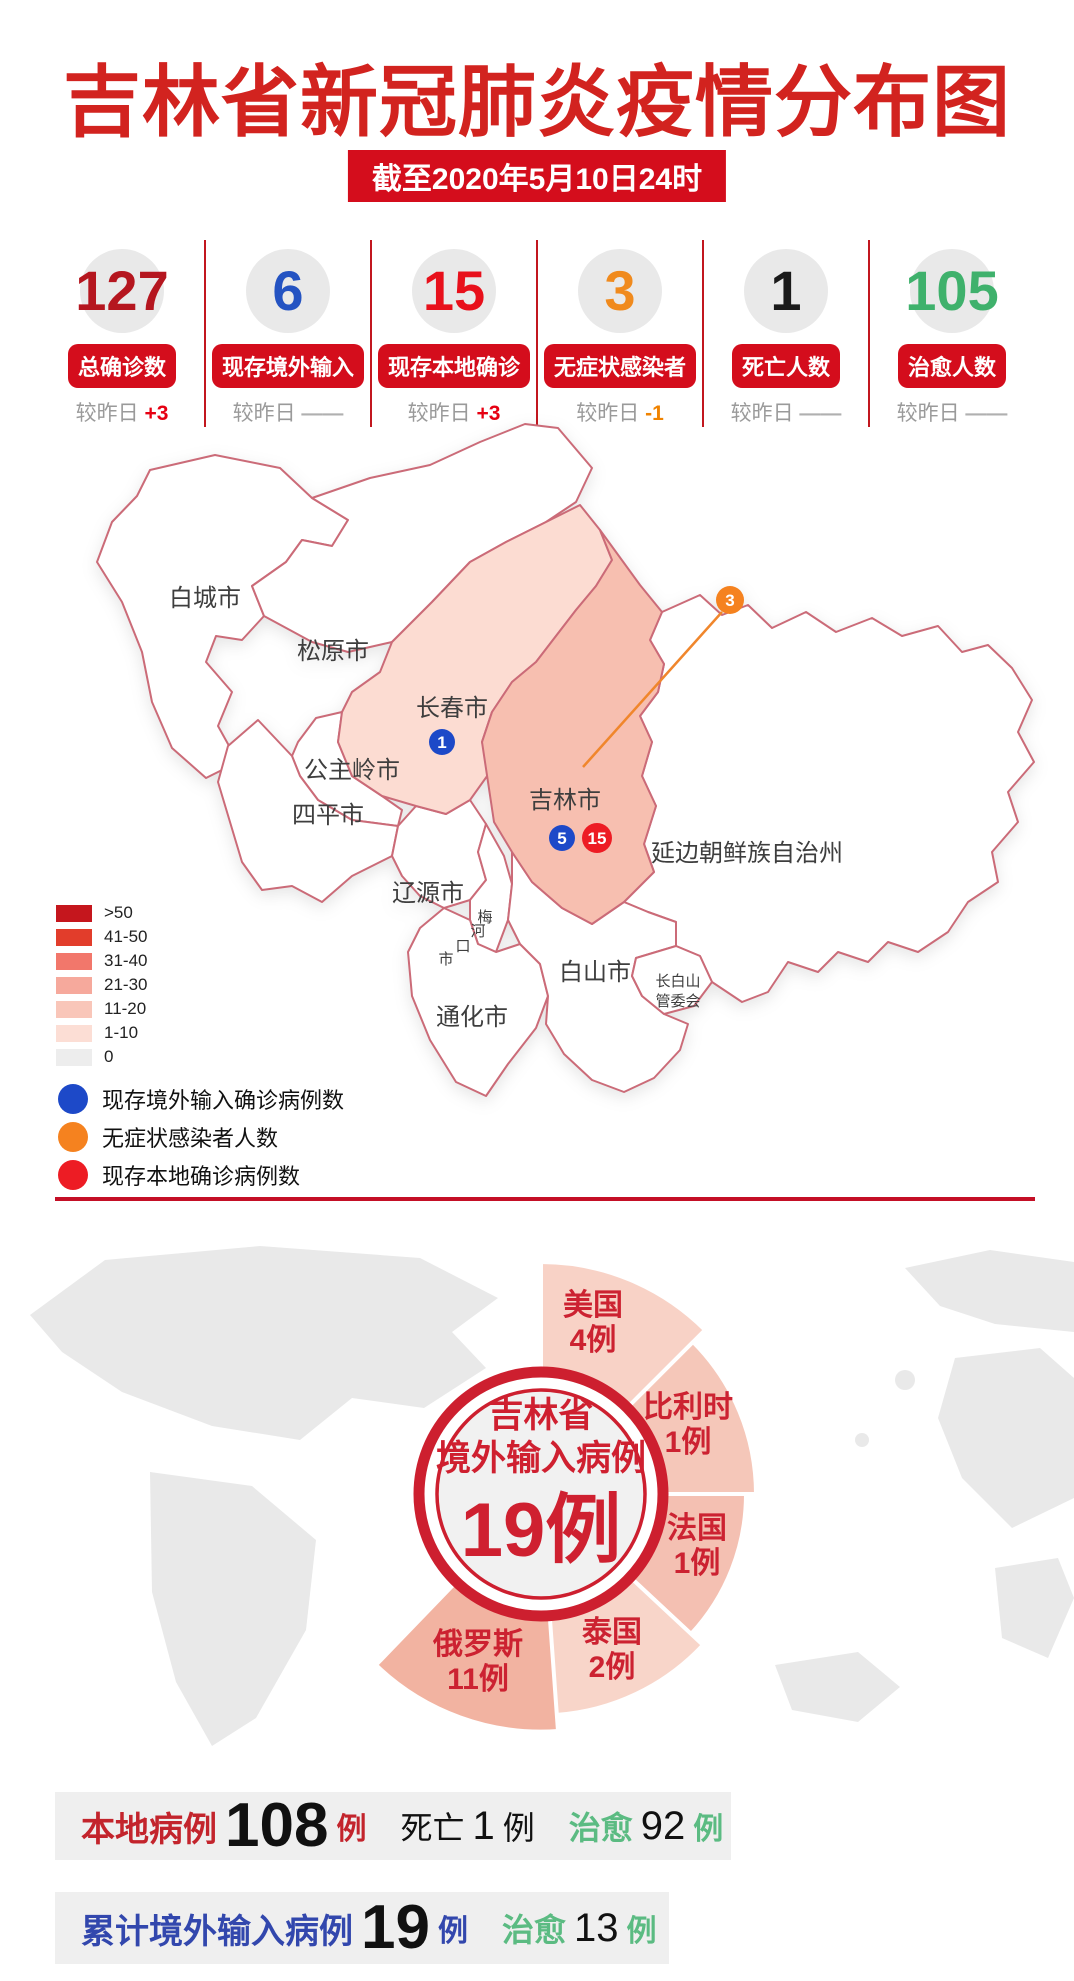 Image resolution: width=1074 pixels, height=1981 pixels. Describe the element at coordinates (951, 366) in the screenshot. I see `stat-label-pill: 治愈人数` at that location.